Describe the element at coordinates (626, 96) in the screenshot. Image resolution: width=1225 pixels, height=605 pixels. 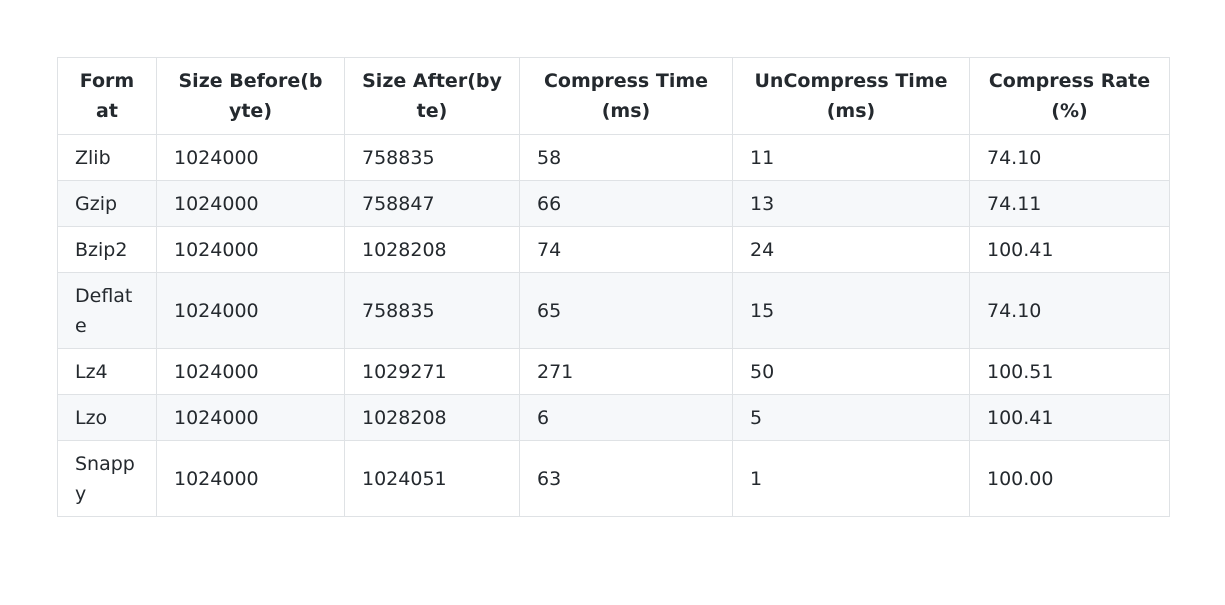
I see `header-compress-time: Compress Time (ms)` at that location.